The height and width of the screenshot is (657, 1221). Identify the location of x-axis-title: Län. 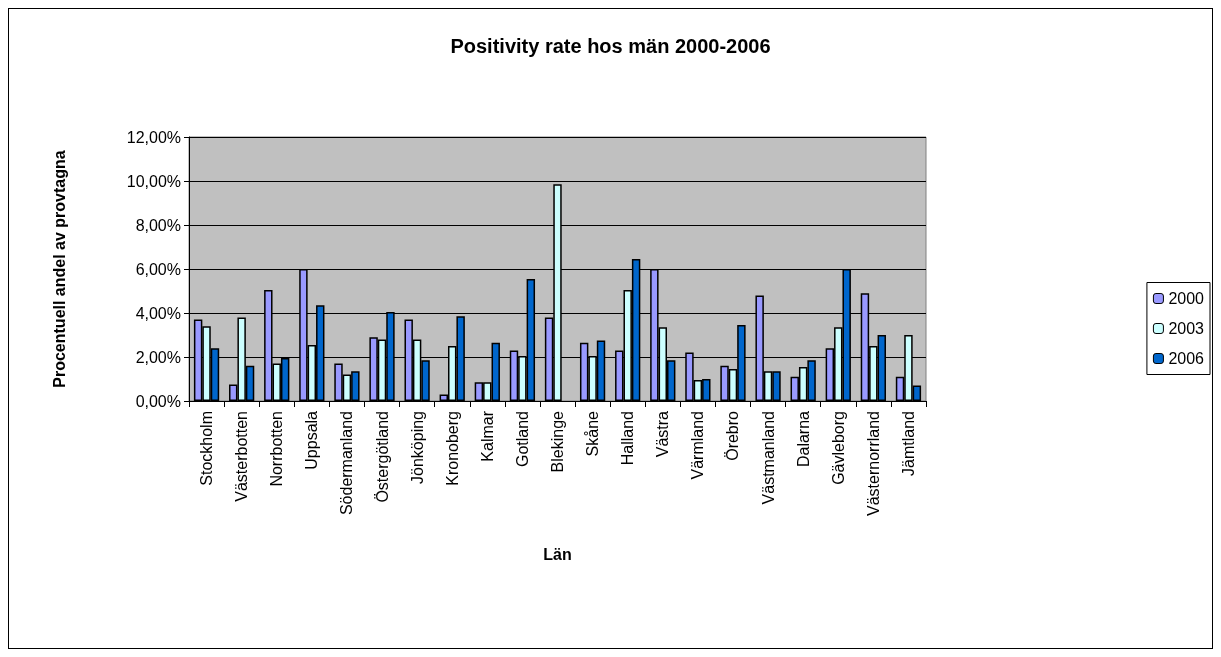
(557, 554).